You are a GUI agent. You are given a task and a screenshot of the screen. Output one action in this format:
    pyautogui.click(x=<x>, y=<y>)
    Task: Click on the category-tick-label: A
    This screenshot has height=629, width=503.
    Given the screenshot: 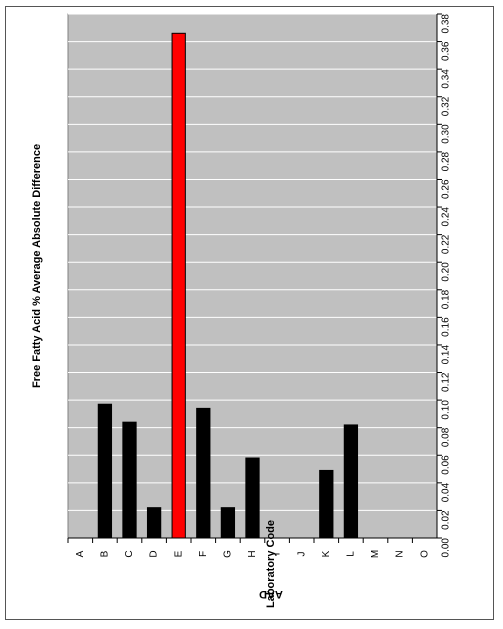 What is the action you would take?
    pyautogui.click(x=80, y=553)
    